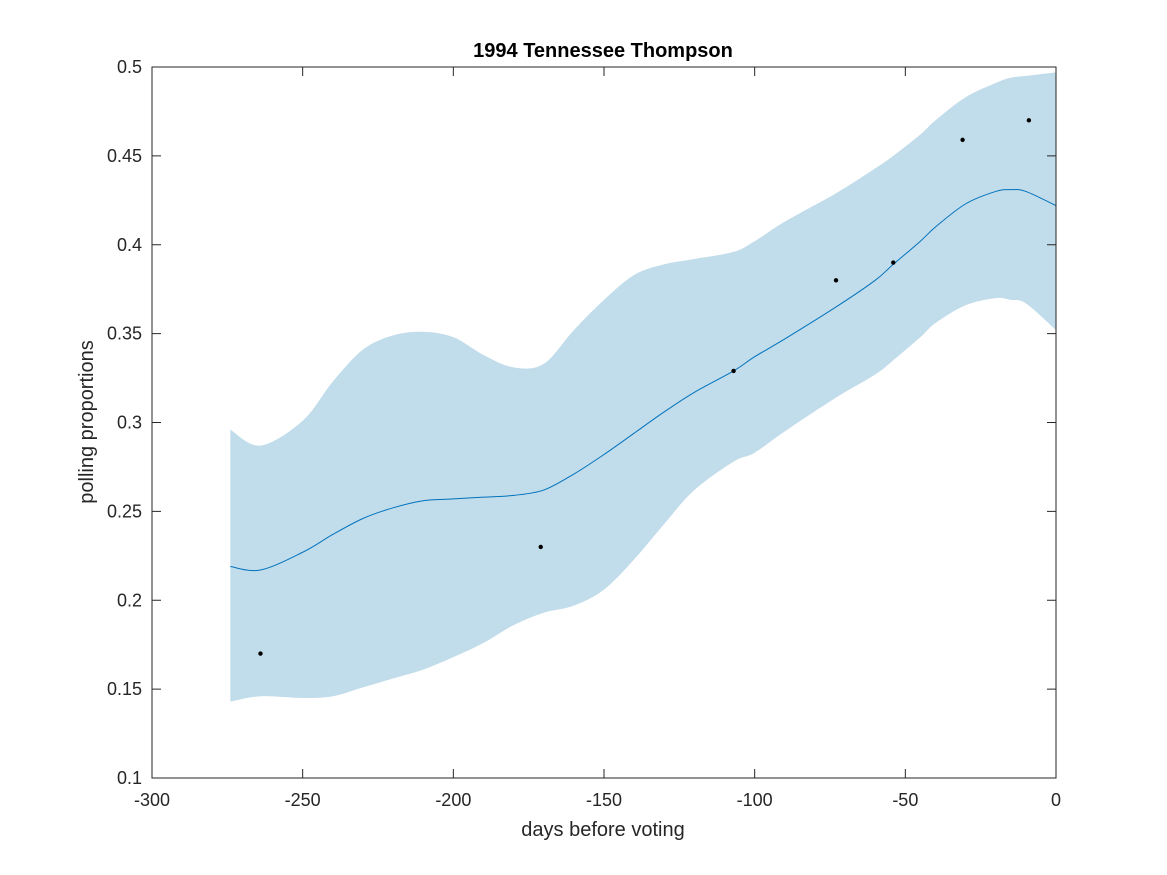  I want to click on chart-title: 1994 Tennessee Thompson, so click(603, 51).